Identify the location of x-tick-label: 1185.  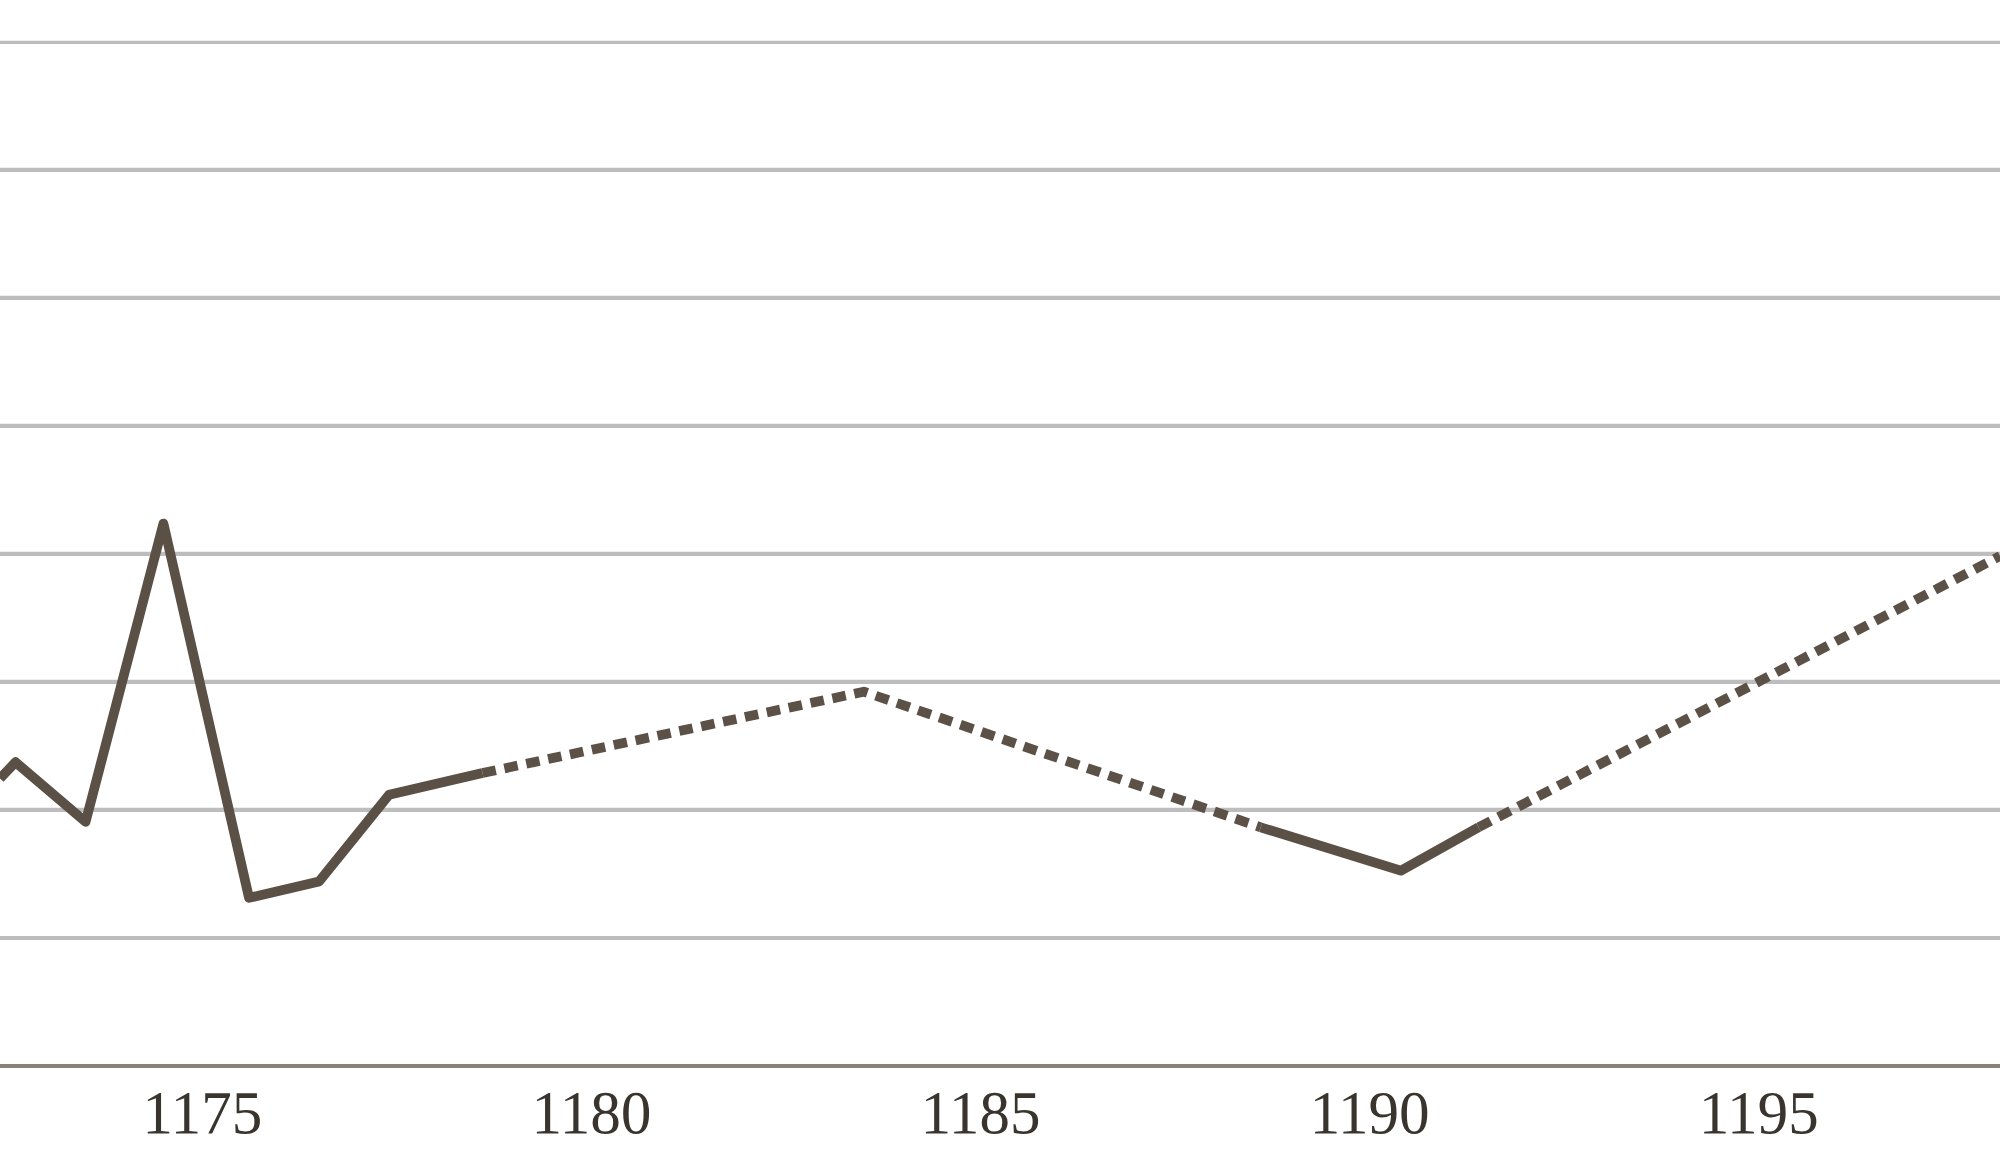
(982, 1113).